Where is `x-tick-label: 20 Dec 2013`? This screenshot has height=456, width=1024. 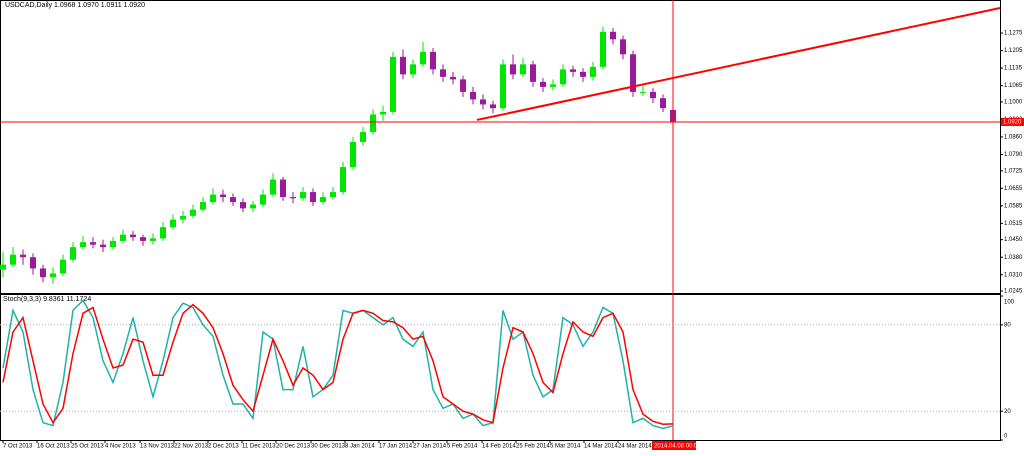
x-tick-label: 20 Dec 2013 is located at coordinates (293, 447).